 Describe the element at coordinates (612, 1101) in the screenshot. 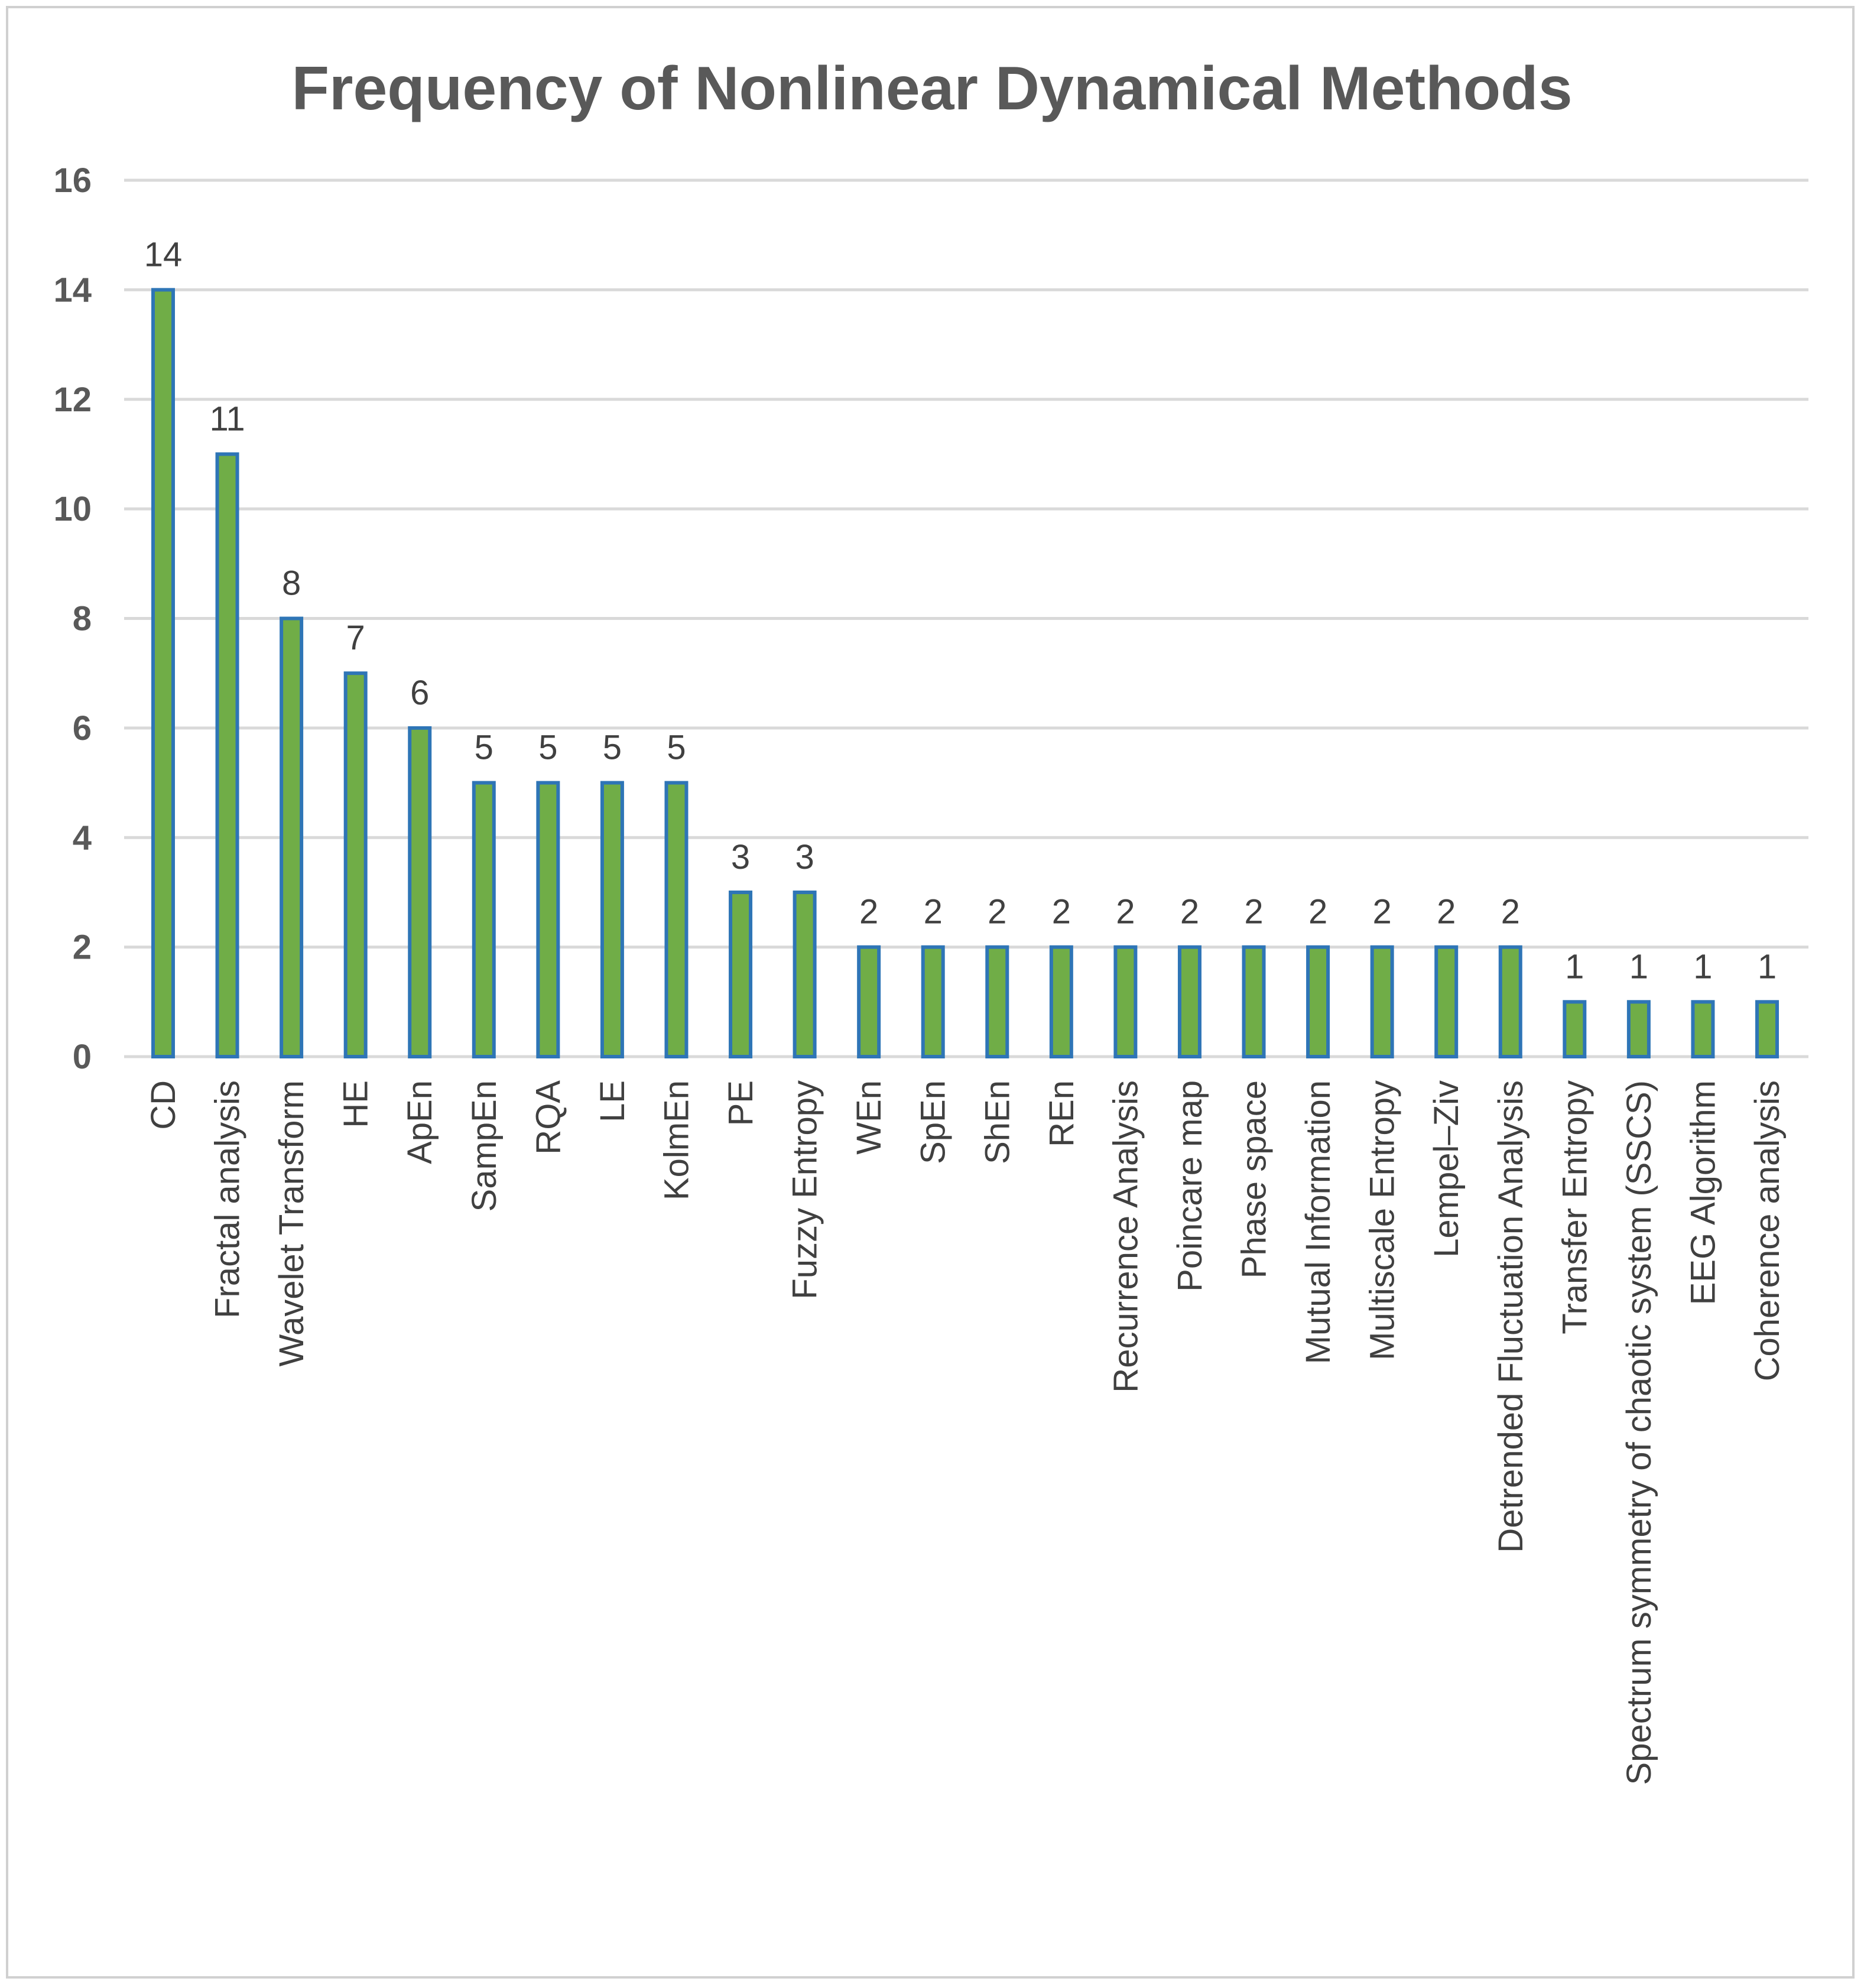

I see `x-tick-label: LE` at that location.